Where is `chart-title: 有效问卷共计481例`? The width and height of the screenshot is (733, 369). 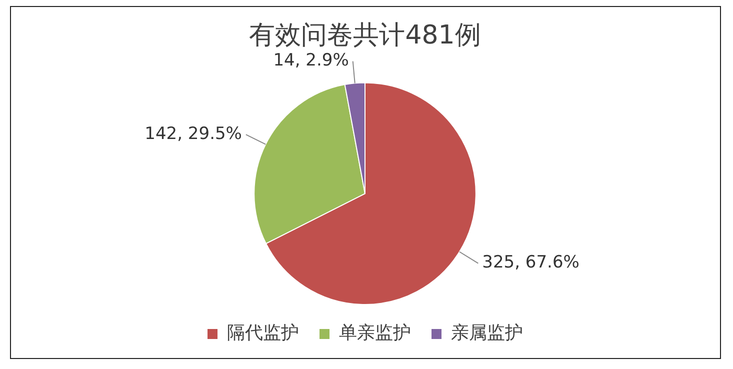 chart-title: 有效问卷共计481例 is located at coordinates (365, 35).